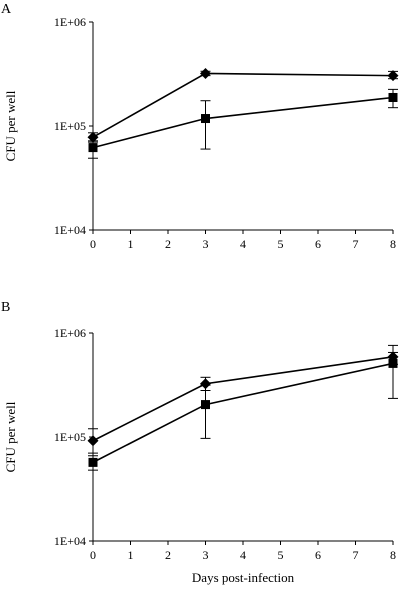 This screenshot has height=604, width=400. I want to click on panel-label: A, so click(6, 9).